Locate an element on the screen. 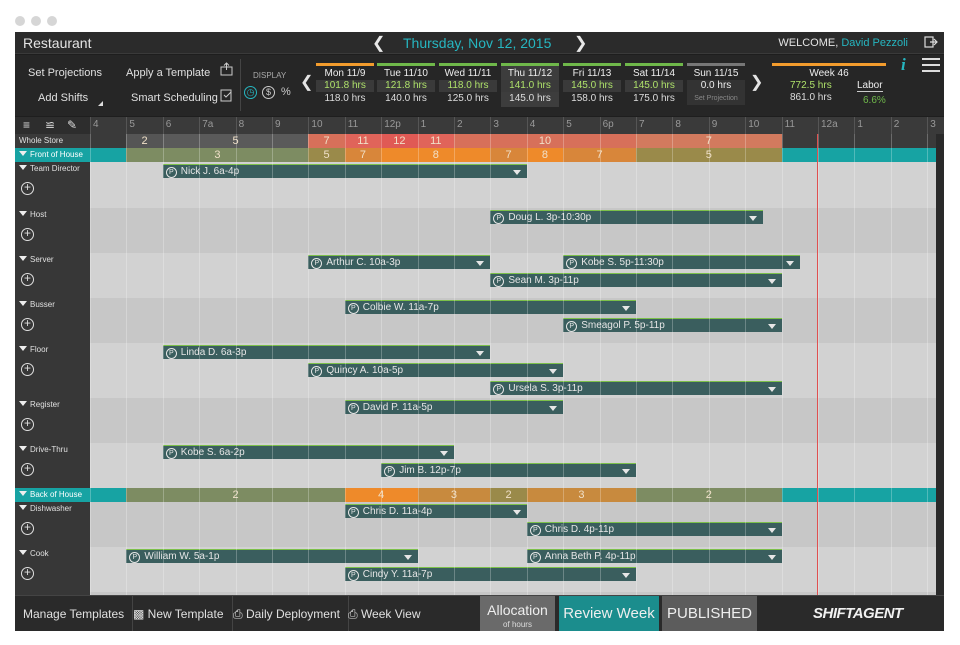 The width and height of the screenshot is (960, 645). shift-bar: P Nick J. 6a-4p is located at coordinates (344, 171).